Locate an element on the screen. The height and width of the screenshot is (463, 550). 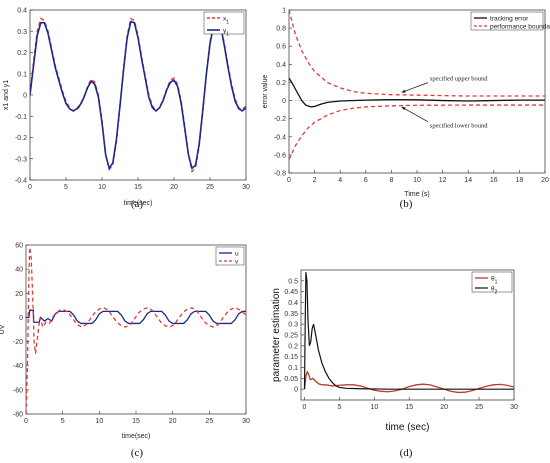
y-tick-label: -40 is located at coordinates (18, 366).